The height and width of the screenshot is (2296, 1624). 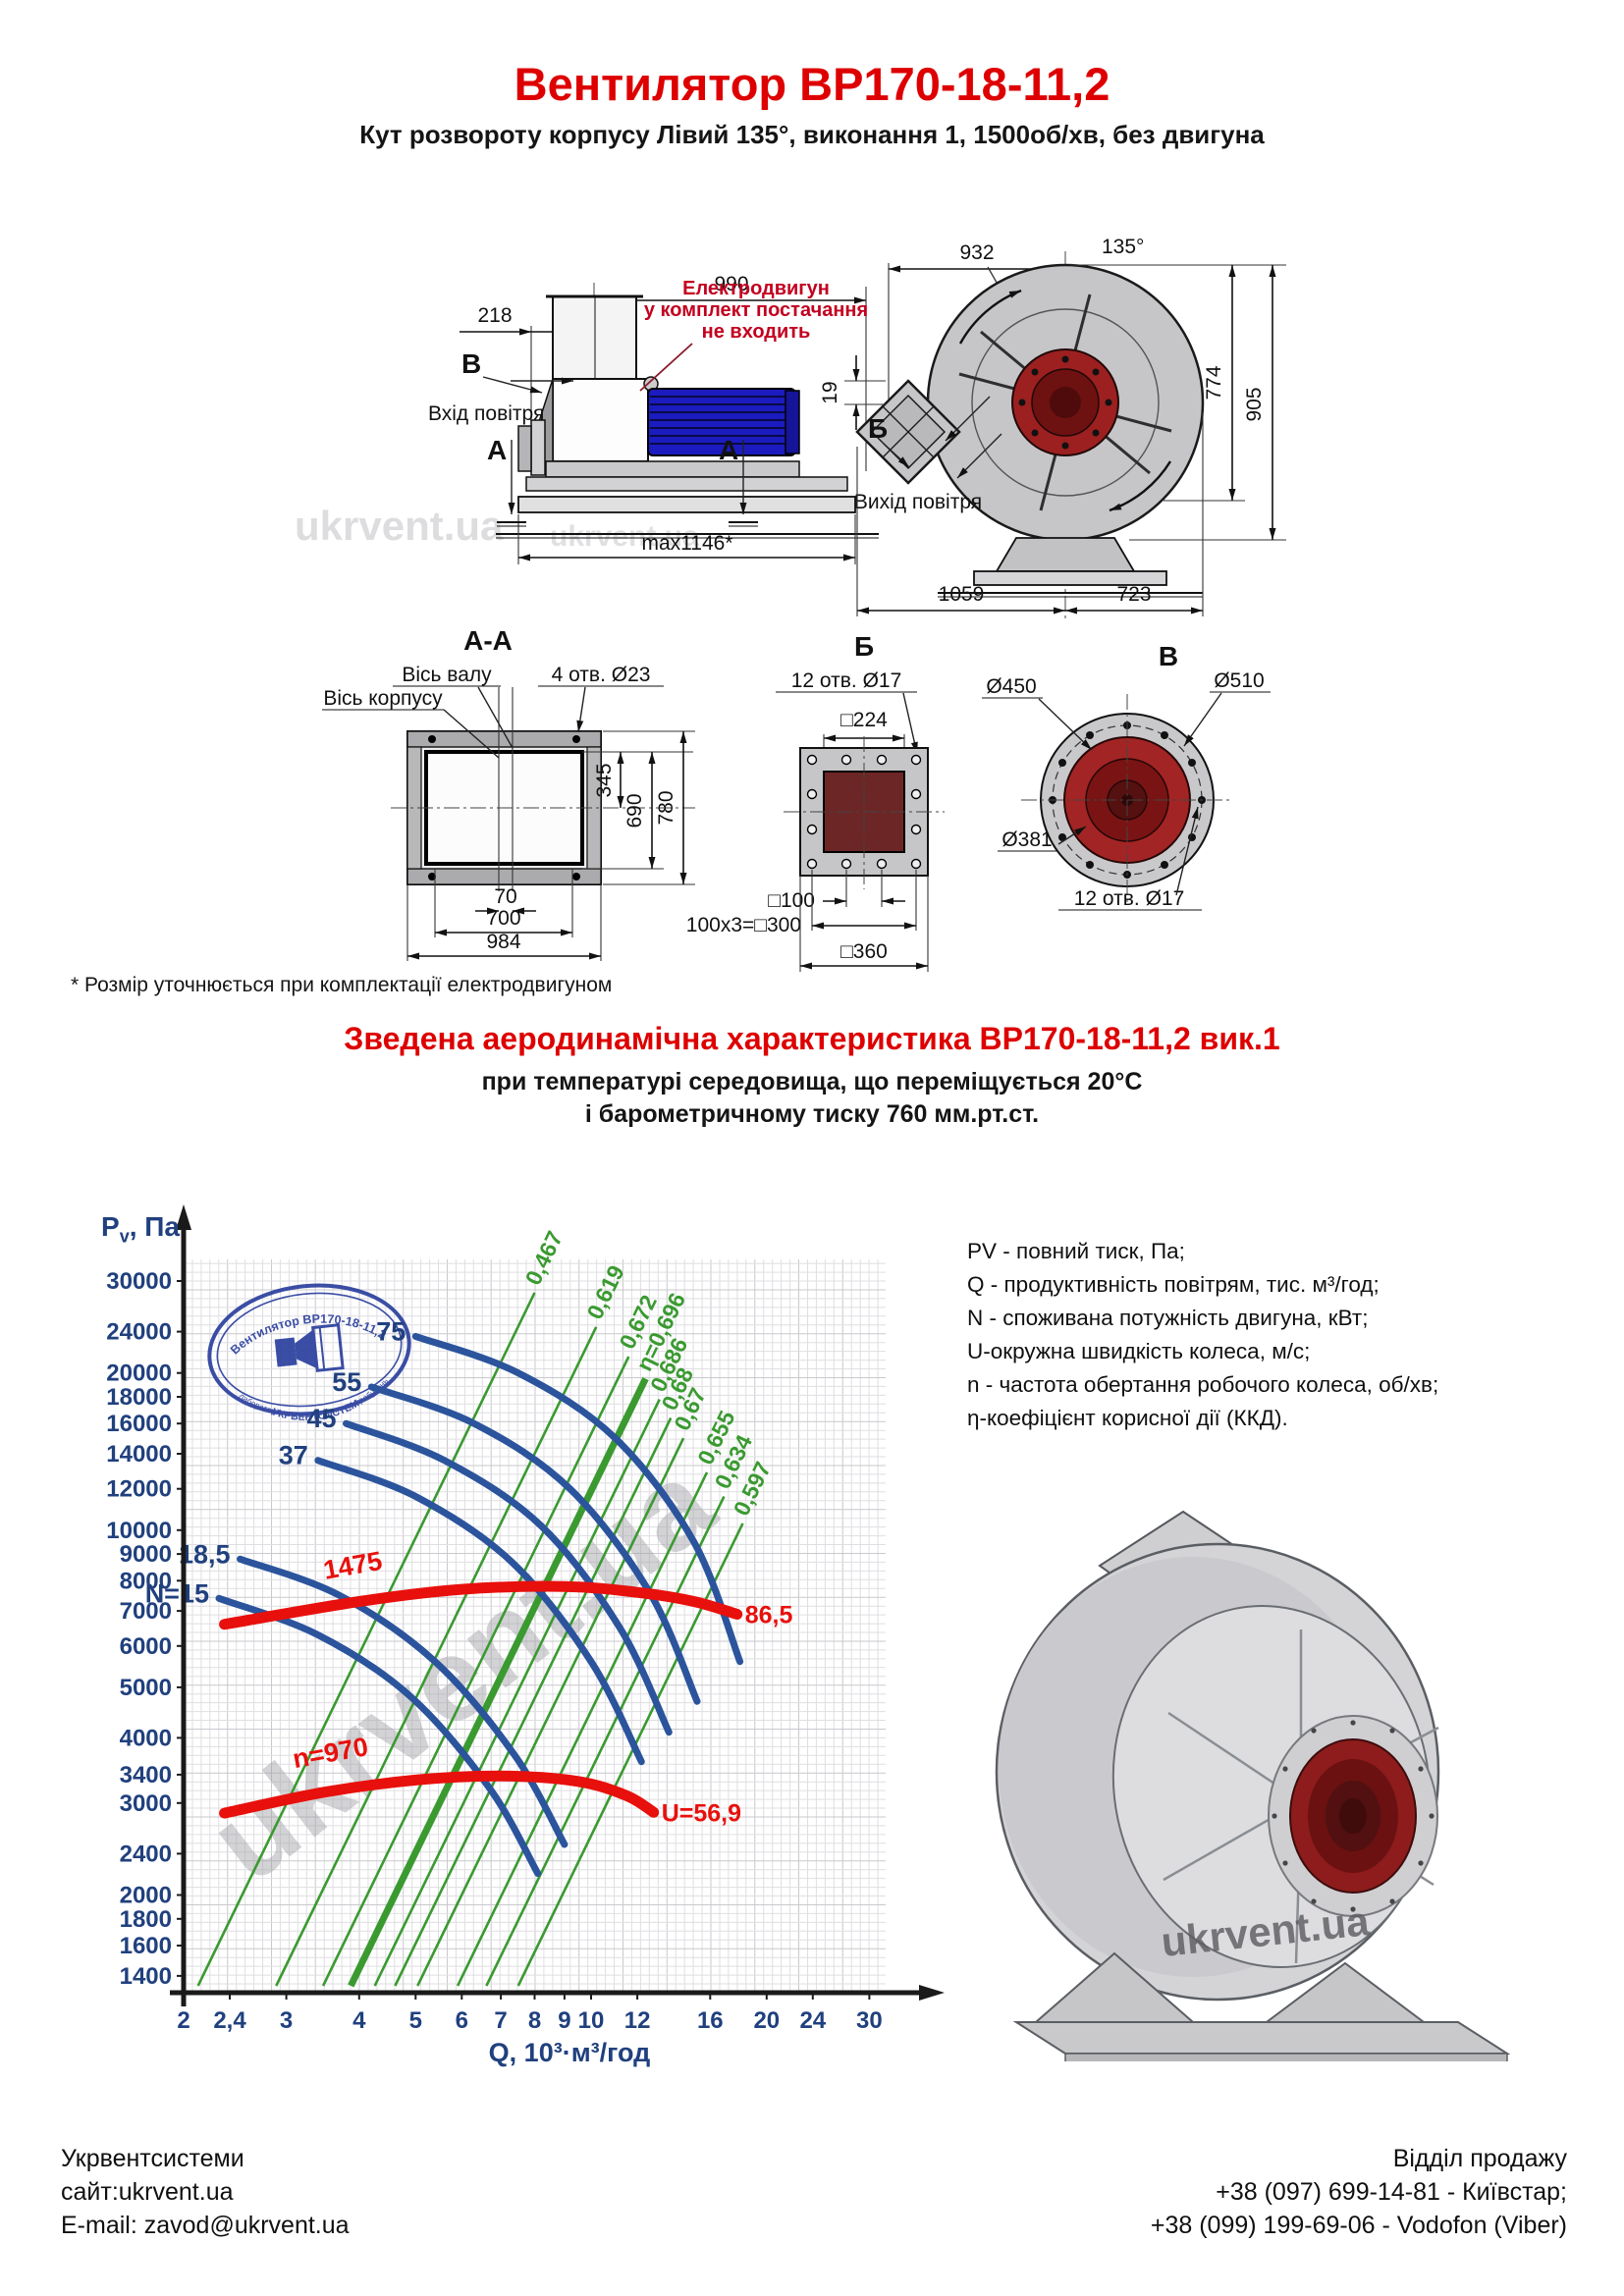 What do you see at coordinates (139, 1397) in the screenshot?
I see `y-tick-label: 18000` at bounding box center [139, 1397].